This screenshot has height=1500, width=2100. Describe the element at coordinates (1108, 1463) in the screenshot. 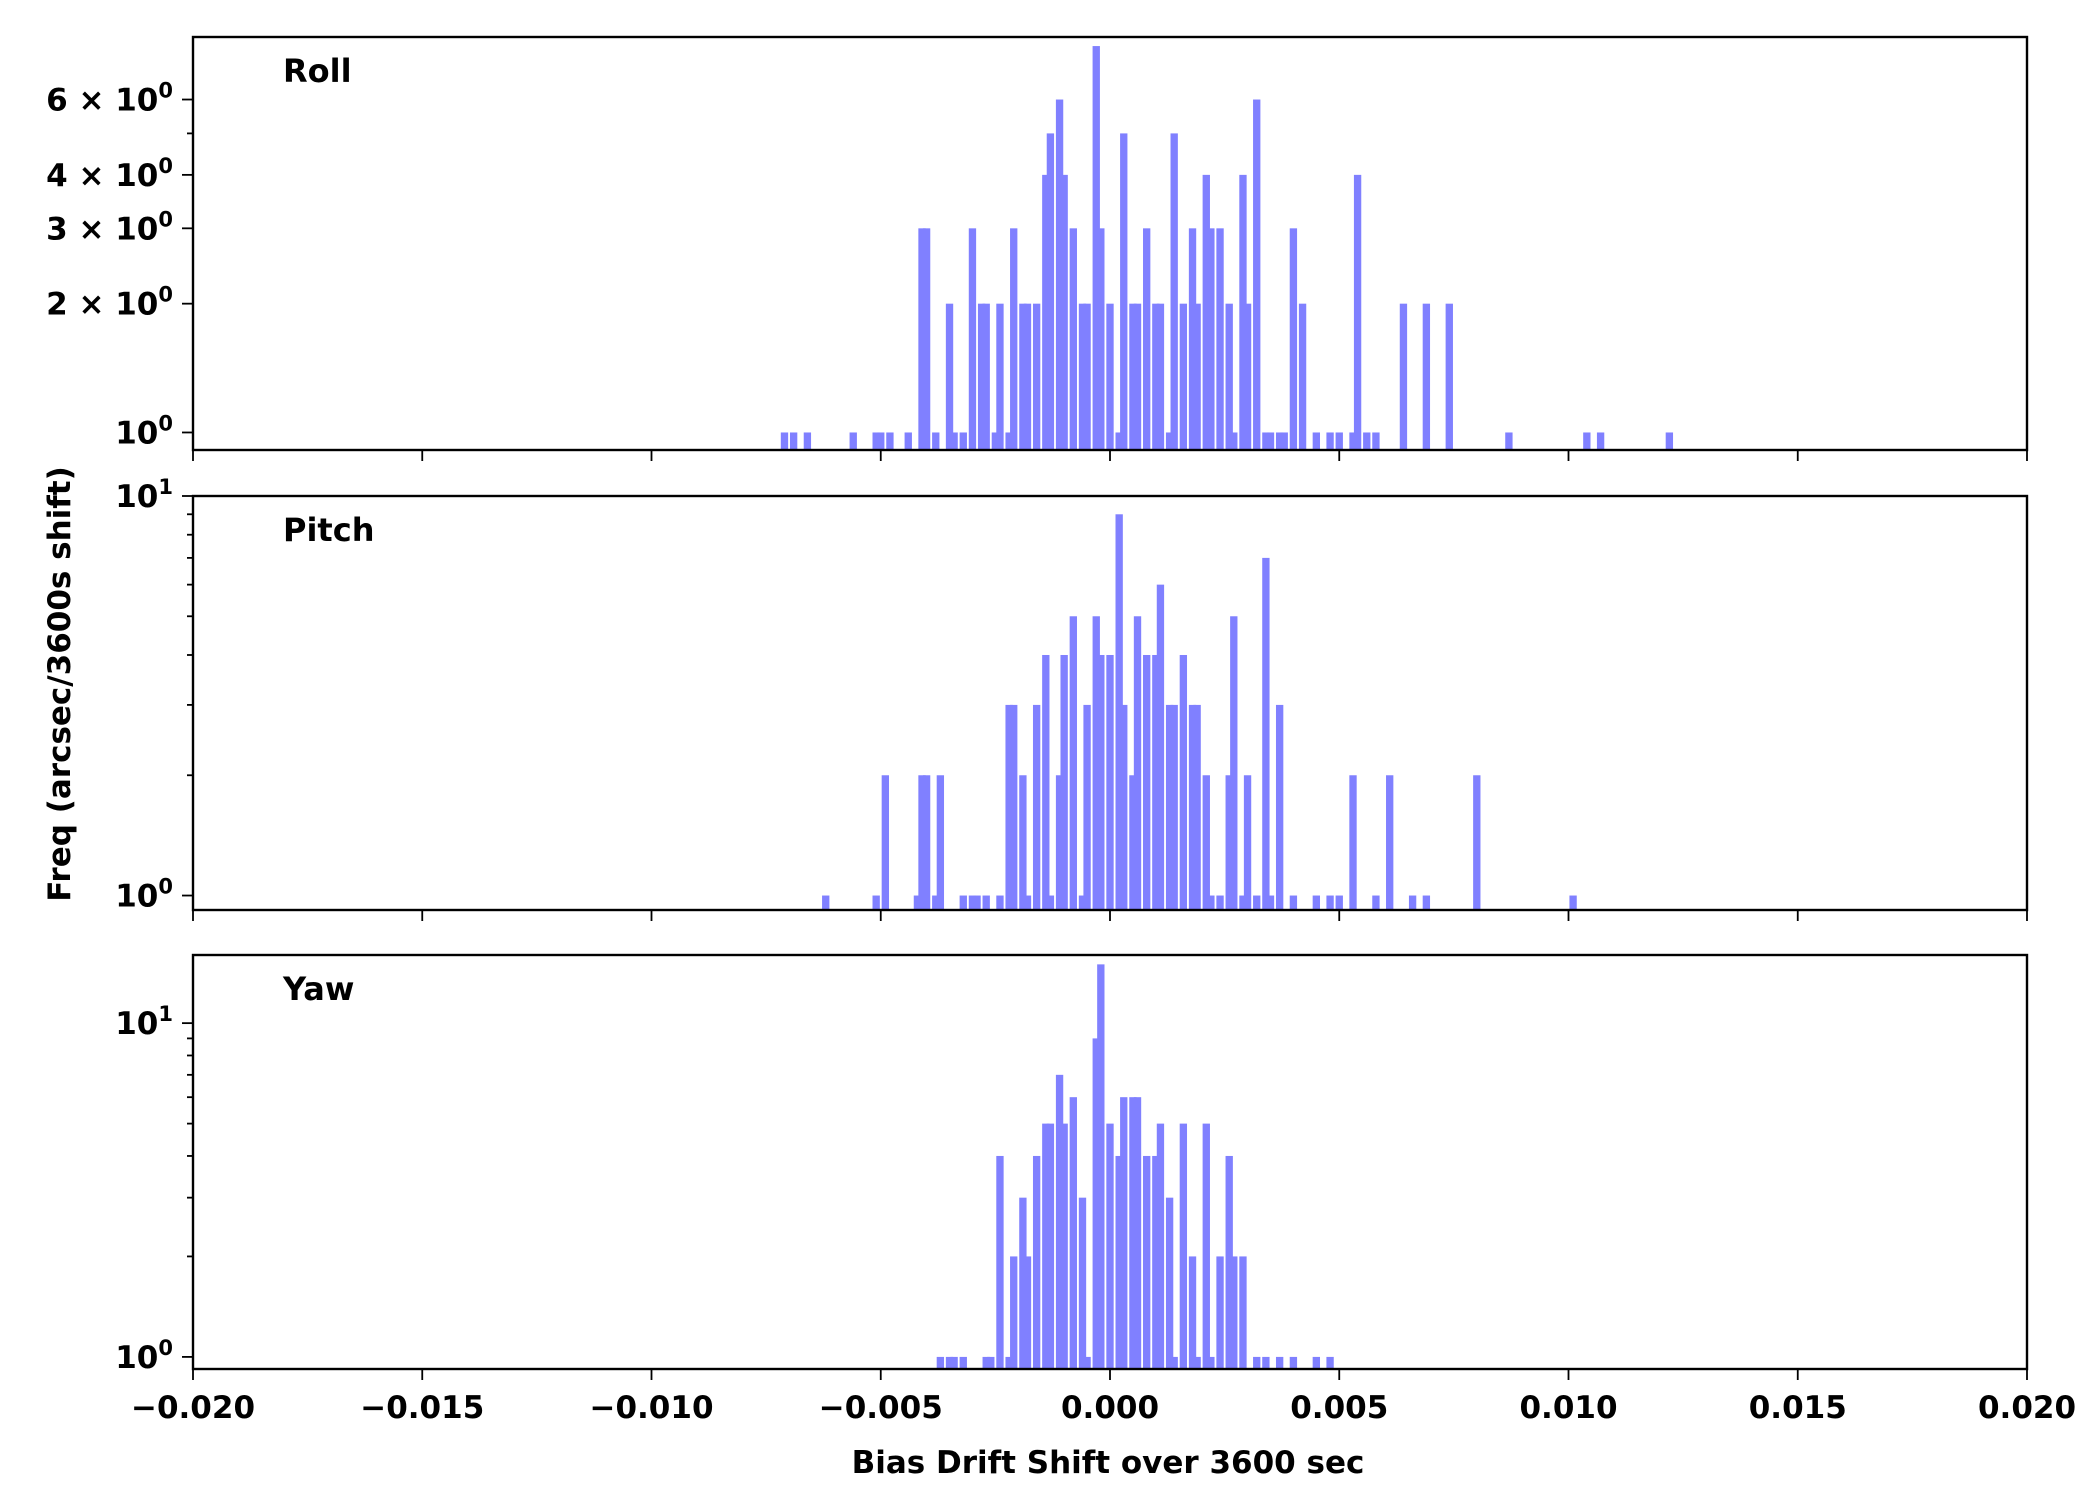

I see `x-axis-label: Bias Drift Shift over 3600 sec` at that location.